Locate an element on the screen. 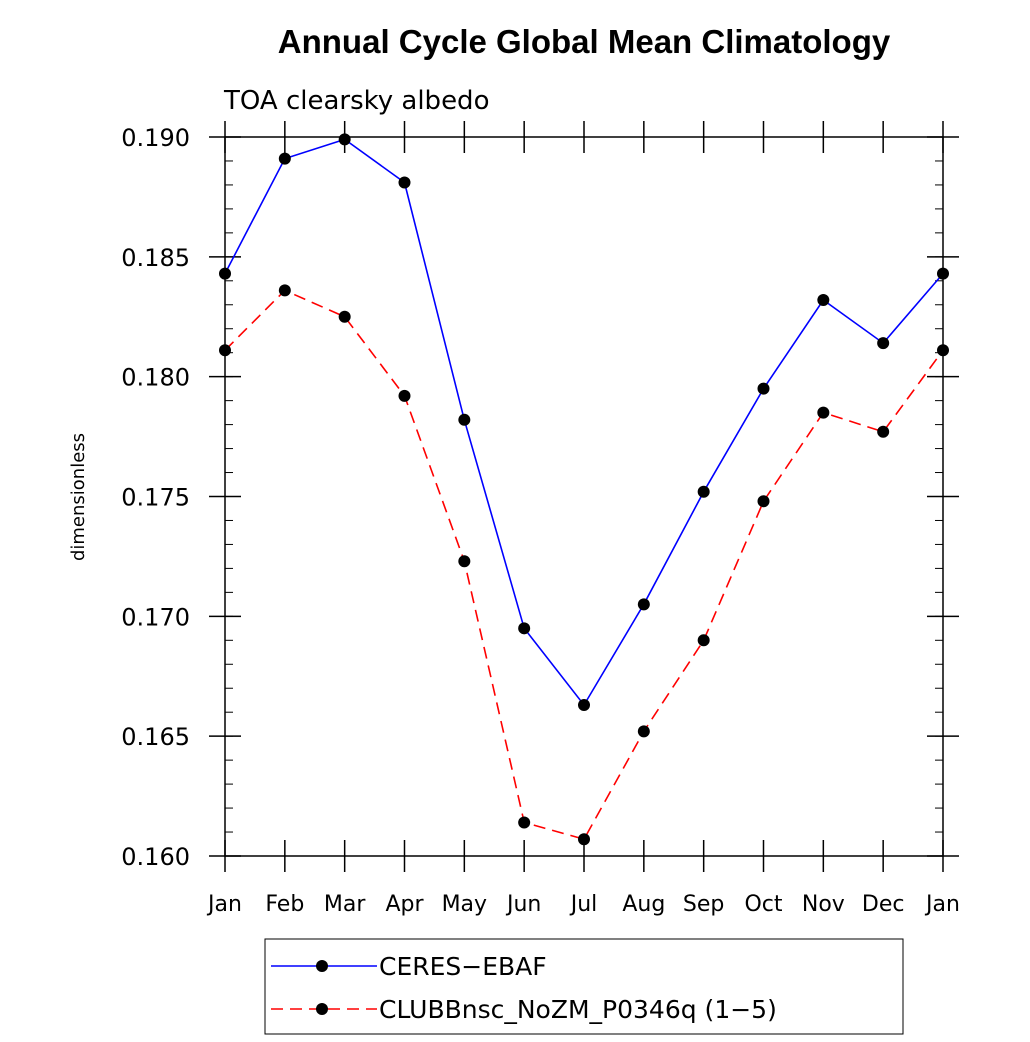  chart-subtitle: TOA clearsky albedo is located at coordinates (356, 101).